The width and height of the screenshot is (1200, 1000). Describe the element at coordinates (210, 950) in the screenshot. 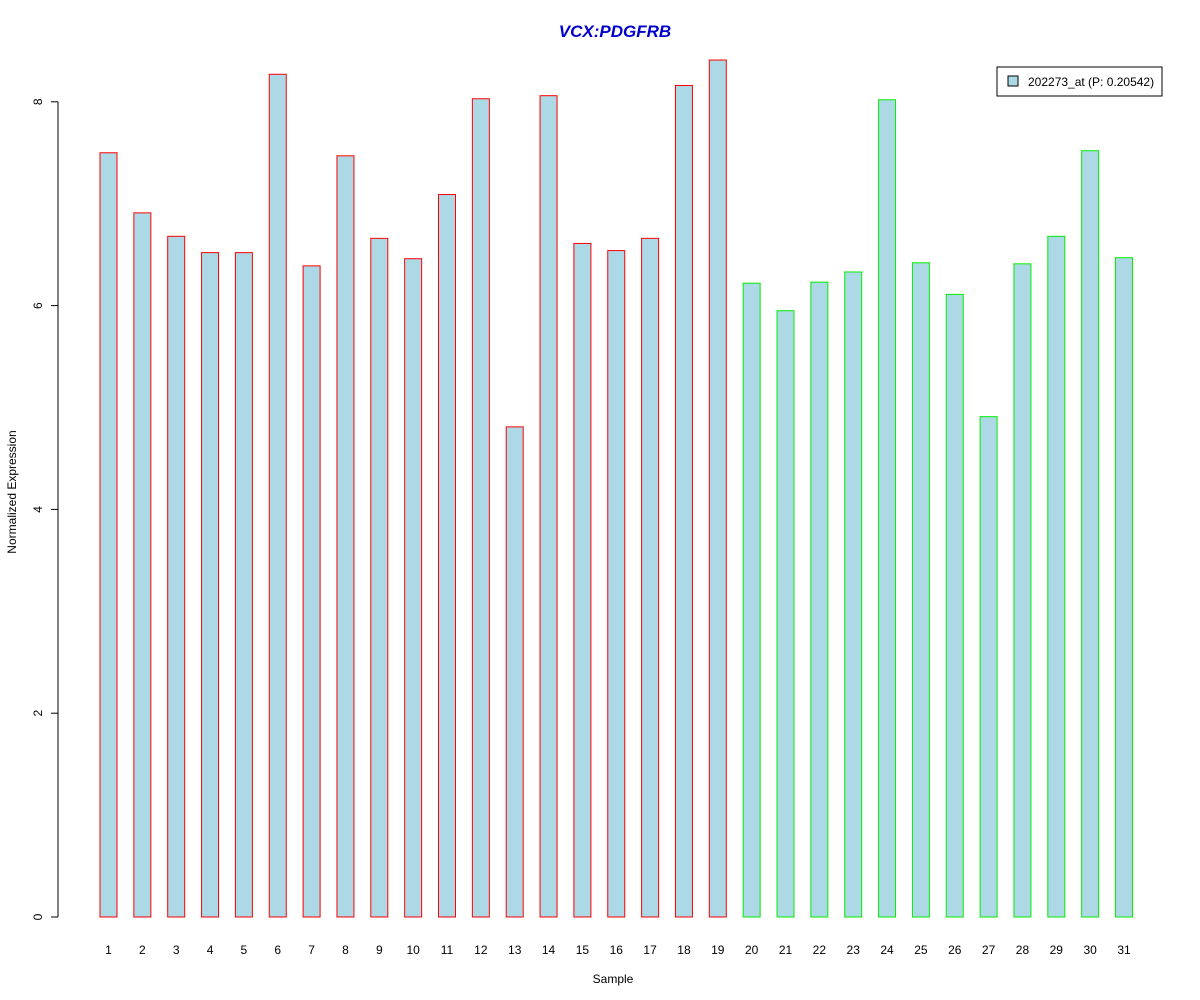

I see `x-tick-label: 4` at that location.